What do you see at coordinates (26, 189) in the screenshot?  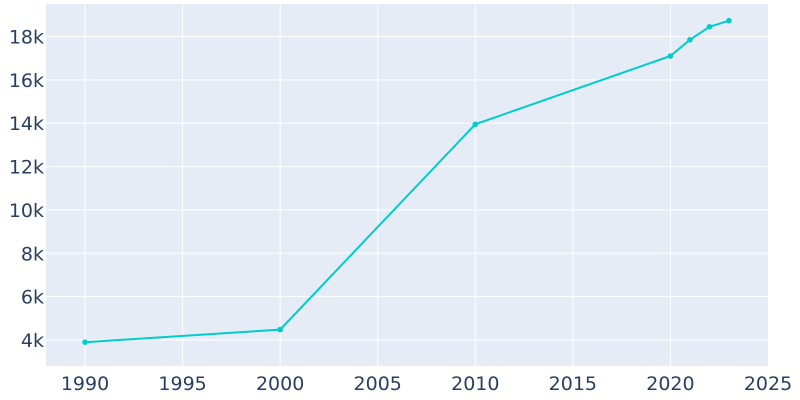 I see `y-axis-tick-labels: 4k 6k 8k 10k 12k 14k 16k 18k` at bounding box center [26, 189].